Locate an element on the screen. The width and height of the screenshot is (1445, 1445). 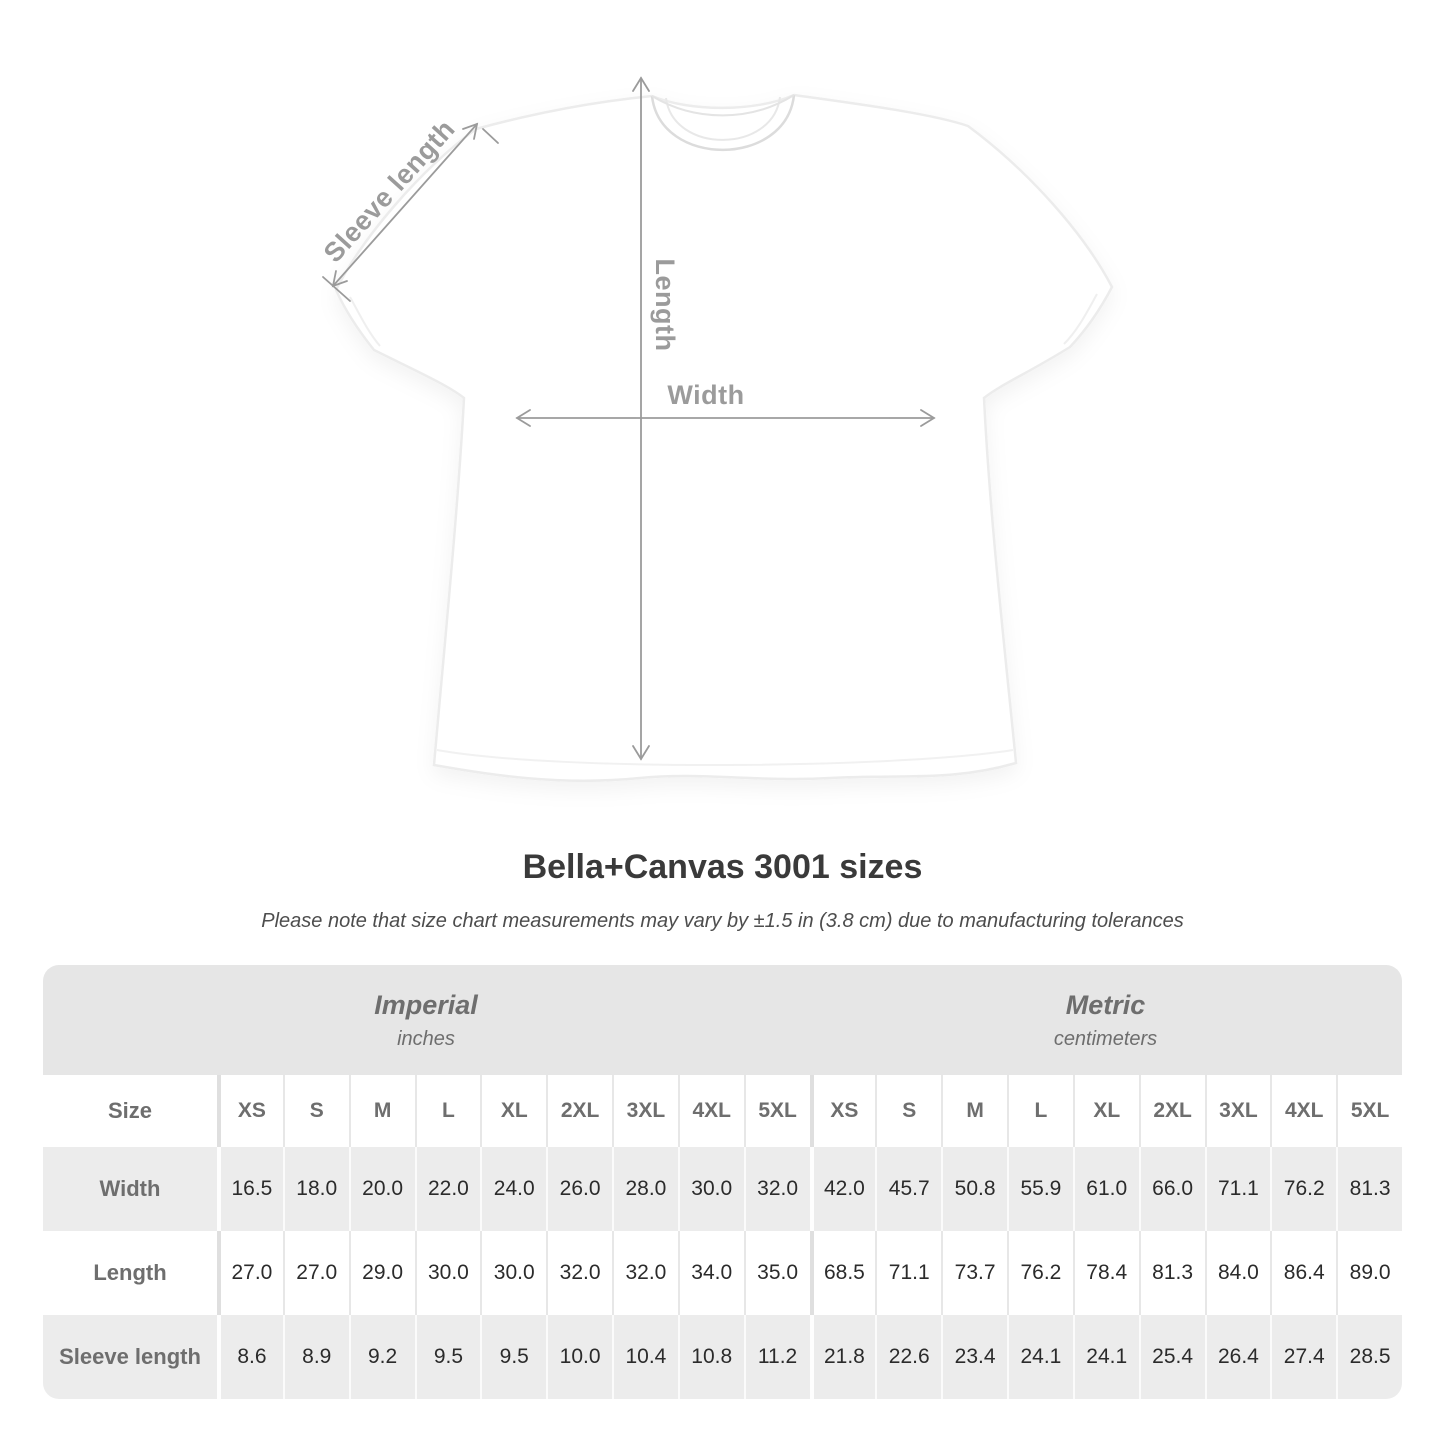
value-imperial: 26.0 is located at coordinates (579, 1189).